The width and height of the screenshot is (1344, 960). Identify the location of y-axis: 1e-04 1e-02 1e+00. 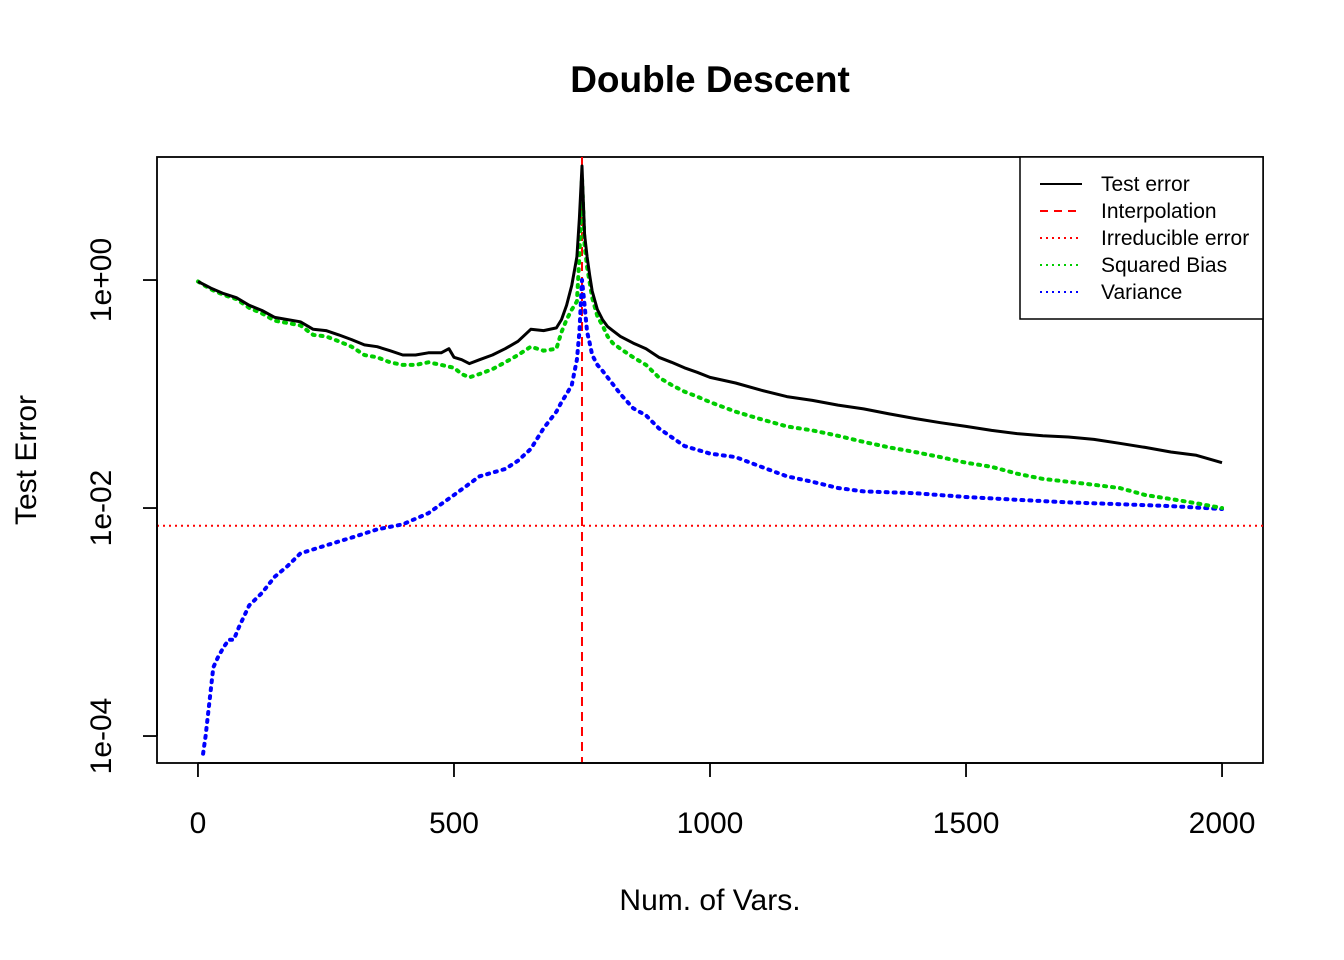
(121, 506).